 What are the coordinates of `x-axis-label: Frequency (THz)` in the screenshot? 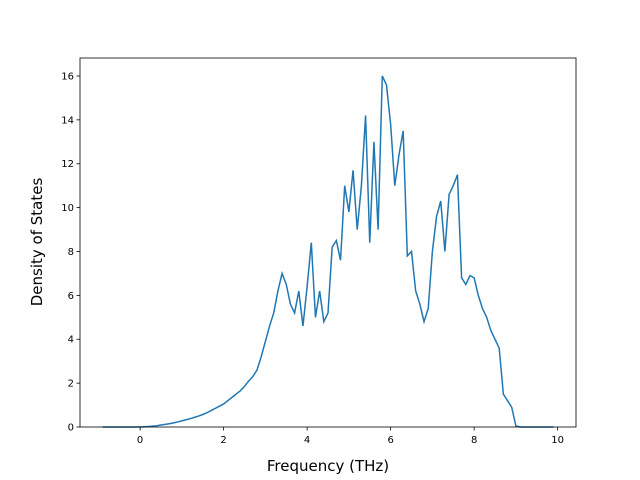 It's located at (328, 466).